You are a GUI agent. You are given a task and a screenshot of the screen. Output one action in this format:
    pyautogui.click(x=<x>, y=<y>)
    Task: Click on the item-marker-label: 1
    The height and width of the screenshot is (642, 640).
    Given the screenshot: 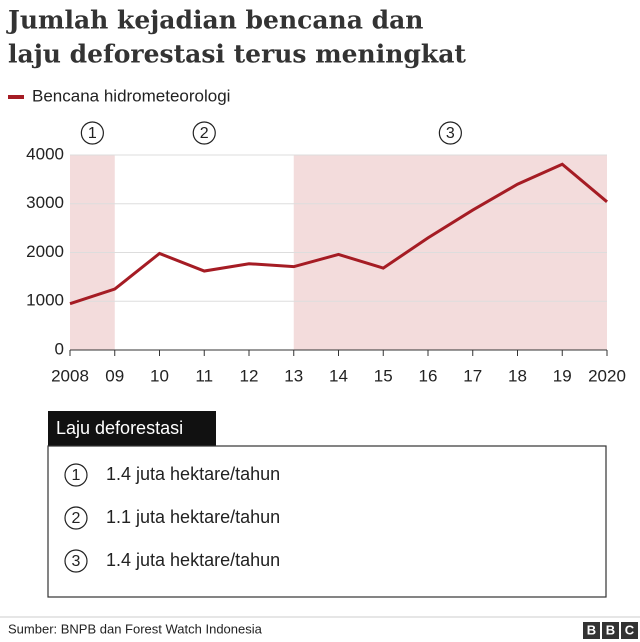 What is the action you would take?
    pyautogui.click(x=76, y=475)
    